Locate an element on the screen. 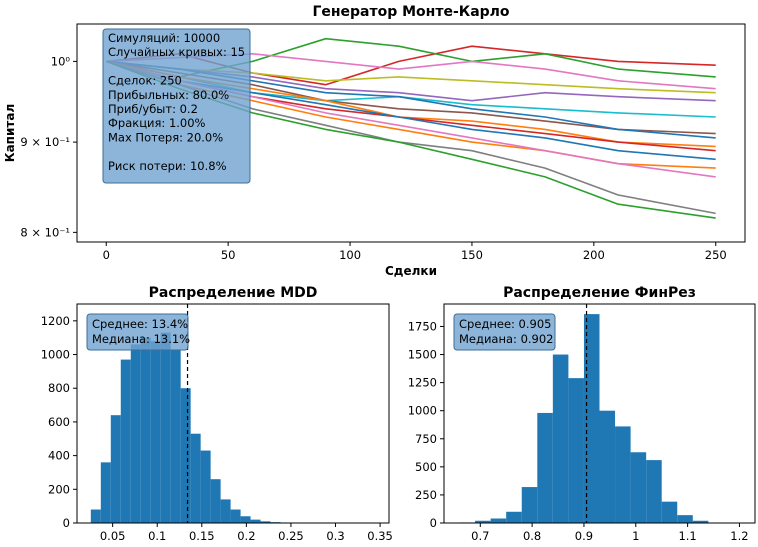 This screenshot has width=758, height=547. x-tick-label: 0.25 is located at coordinates (291, 536).